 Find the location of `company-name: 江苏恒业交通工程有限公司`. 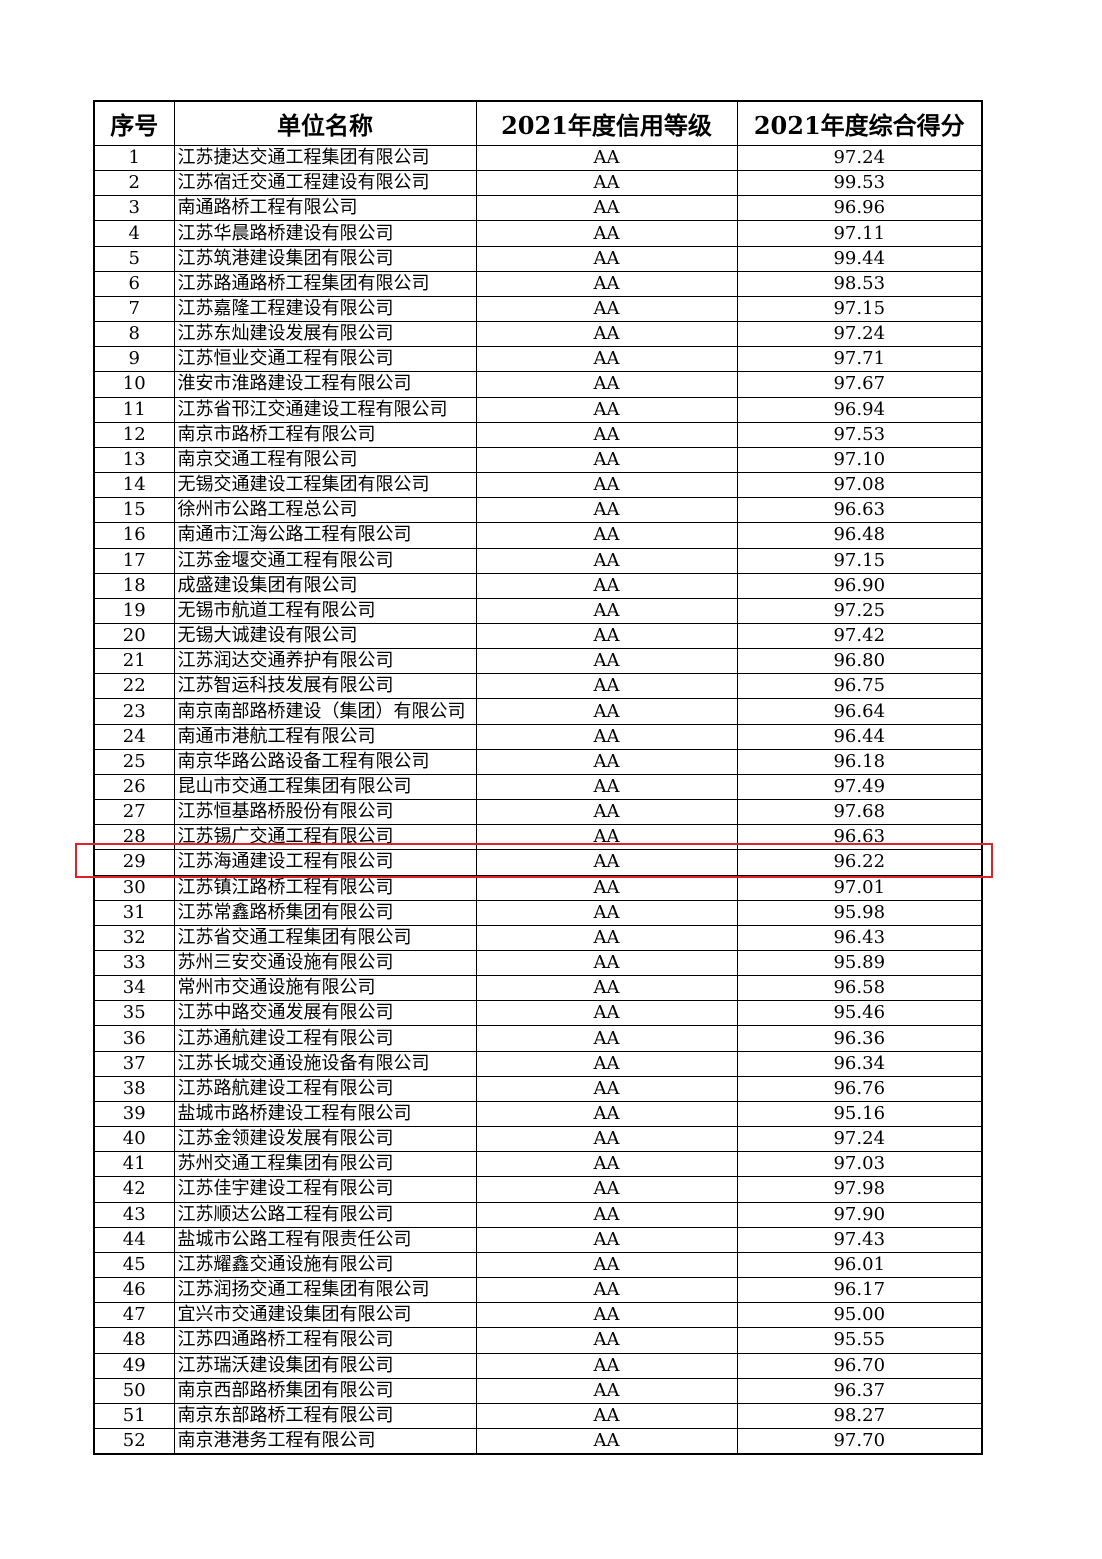

company-name: 江苏恒业交通工程有限公司 is located at coordinates (325, 359).